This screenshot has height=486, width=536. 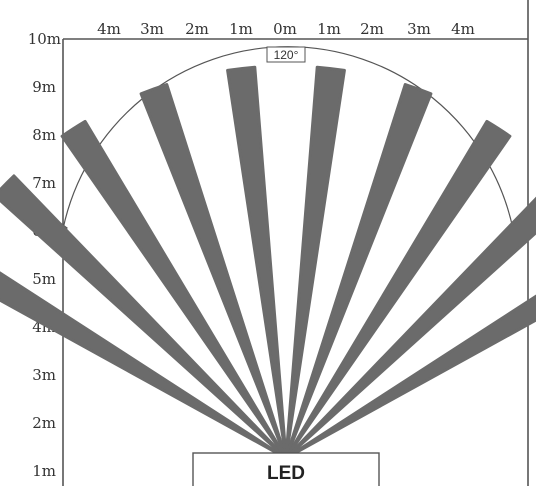 What do you see at coordinates (44, 279) in the screenshot?
I see `left-axis-label-5m: 5m` at bounding box center [44, 279].